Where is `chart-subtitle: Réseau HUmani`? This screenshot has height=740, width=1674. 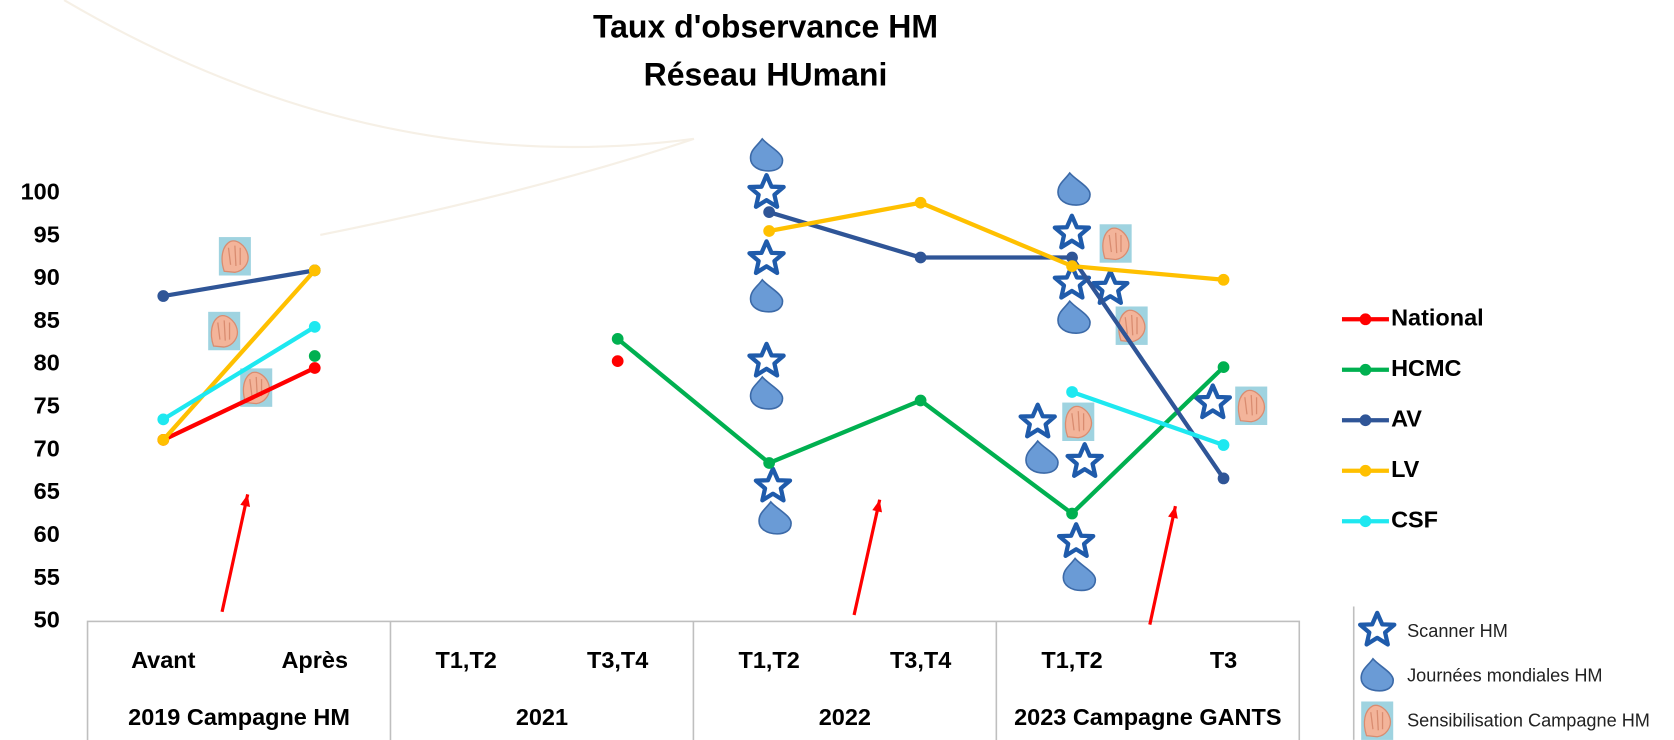 chart-subtitle: Réseau HUmani is located at coordinates (766, 74).